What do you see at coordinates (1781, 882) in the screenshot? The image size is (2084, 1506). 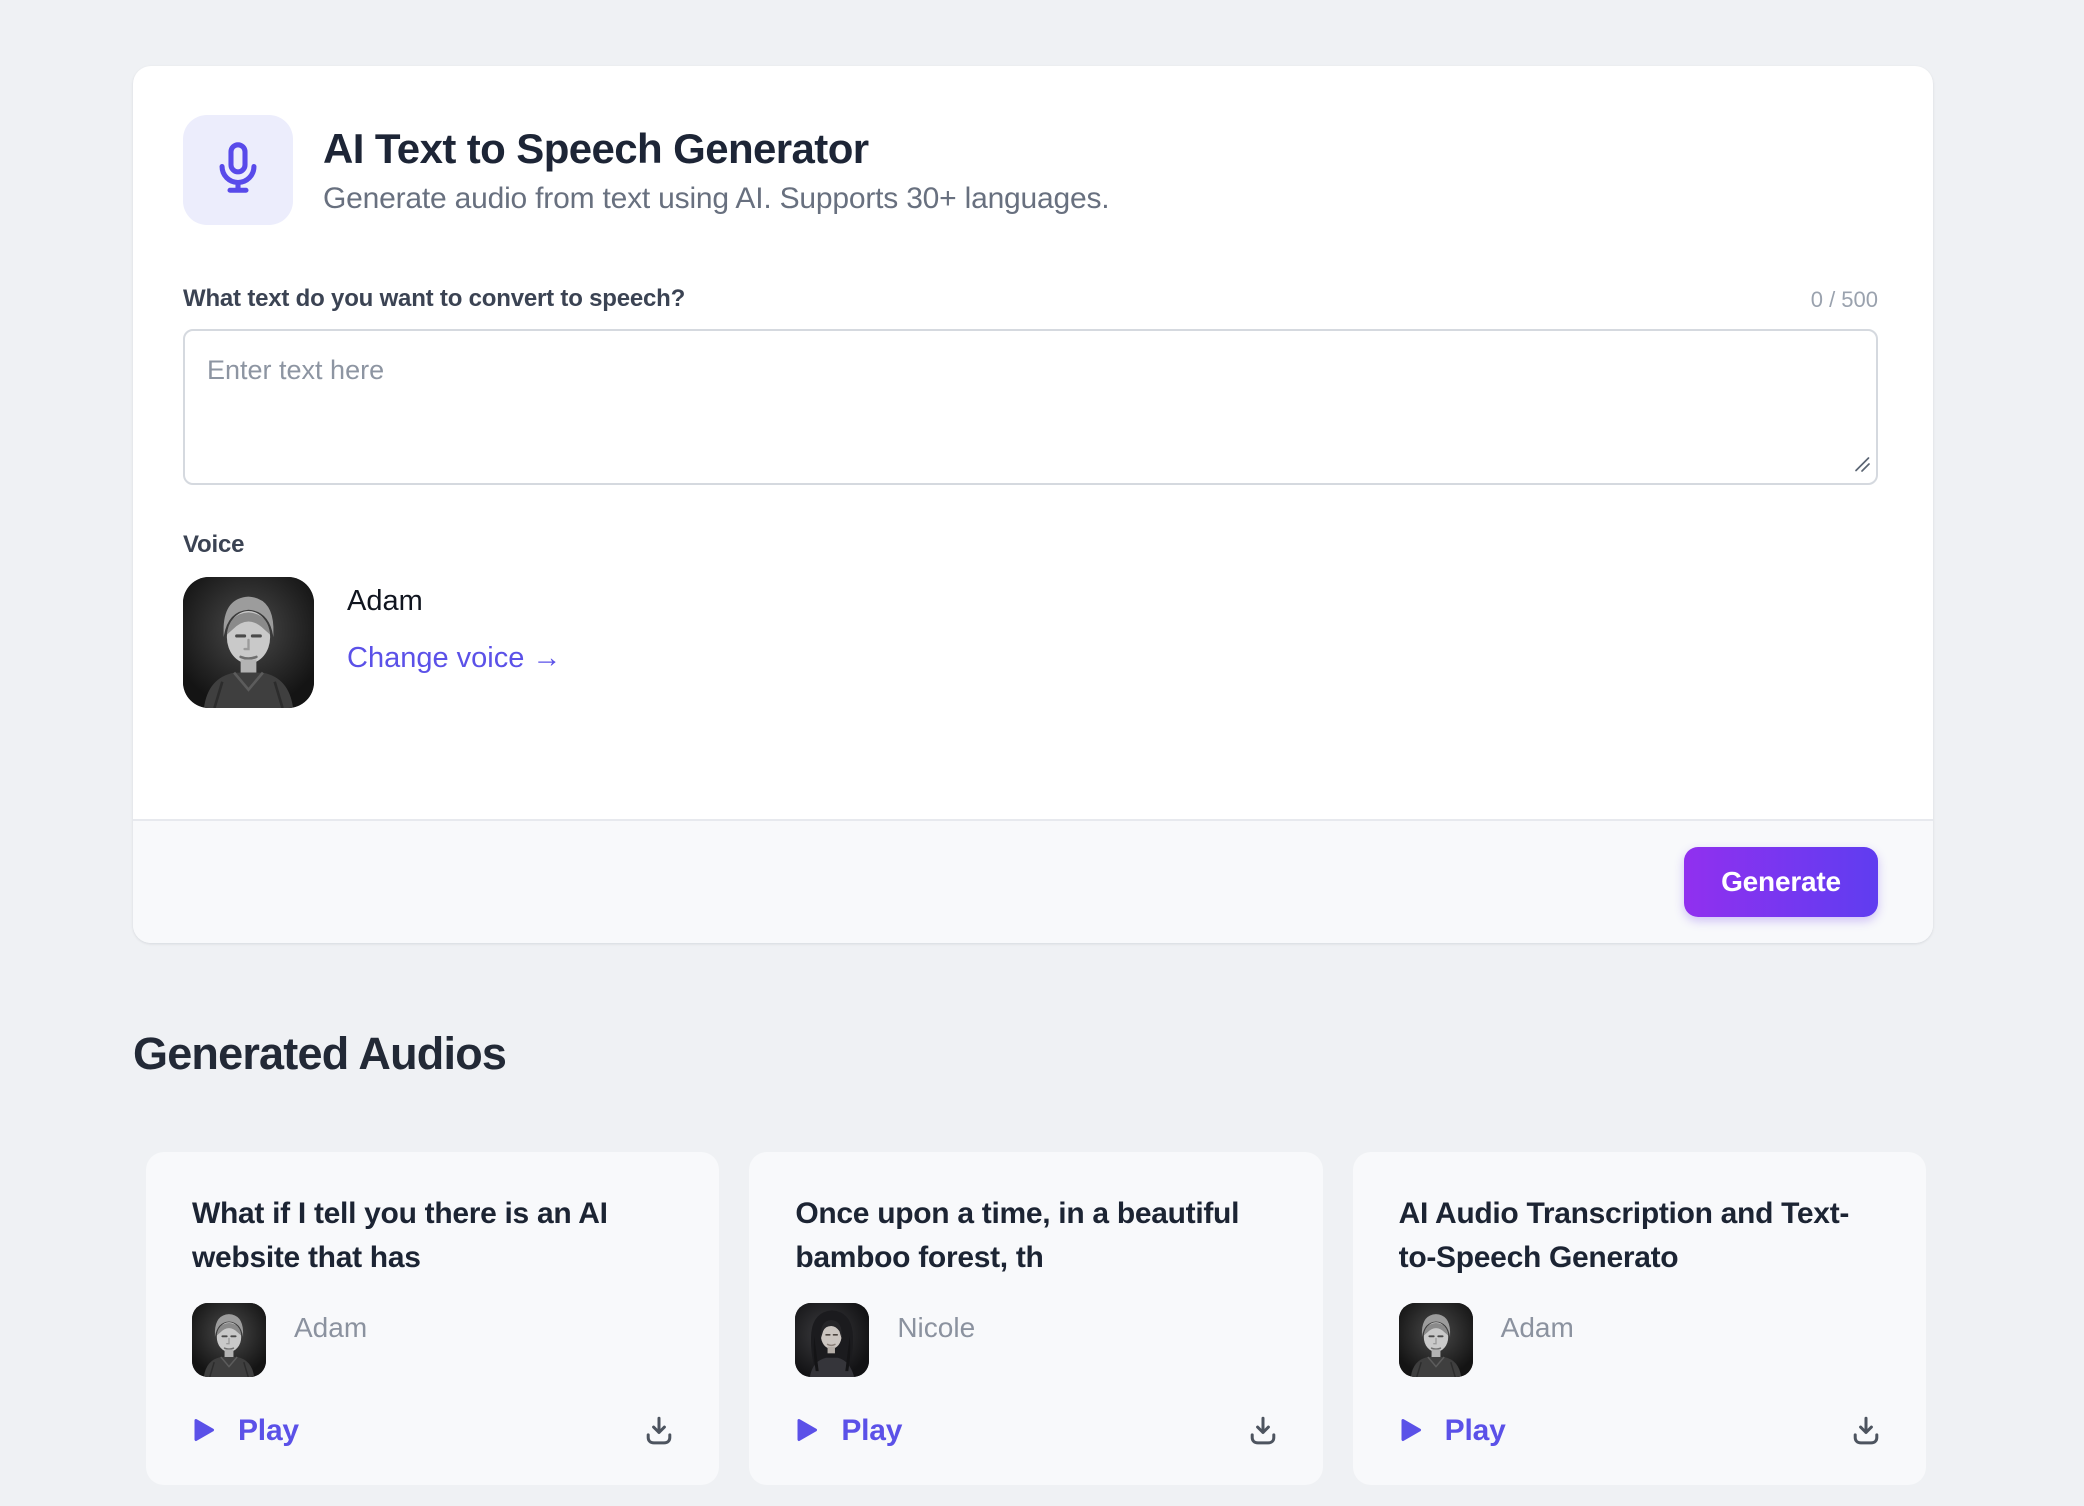 I see `generate-button: Generate` at bounding box center [1781, 882].